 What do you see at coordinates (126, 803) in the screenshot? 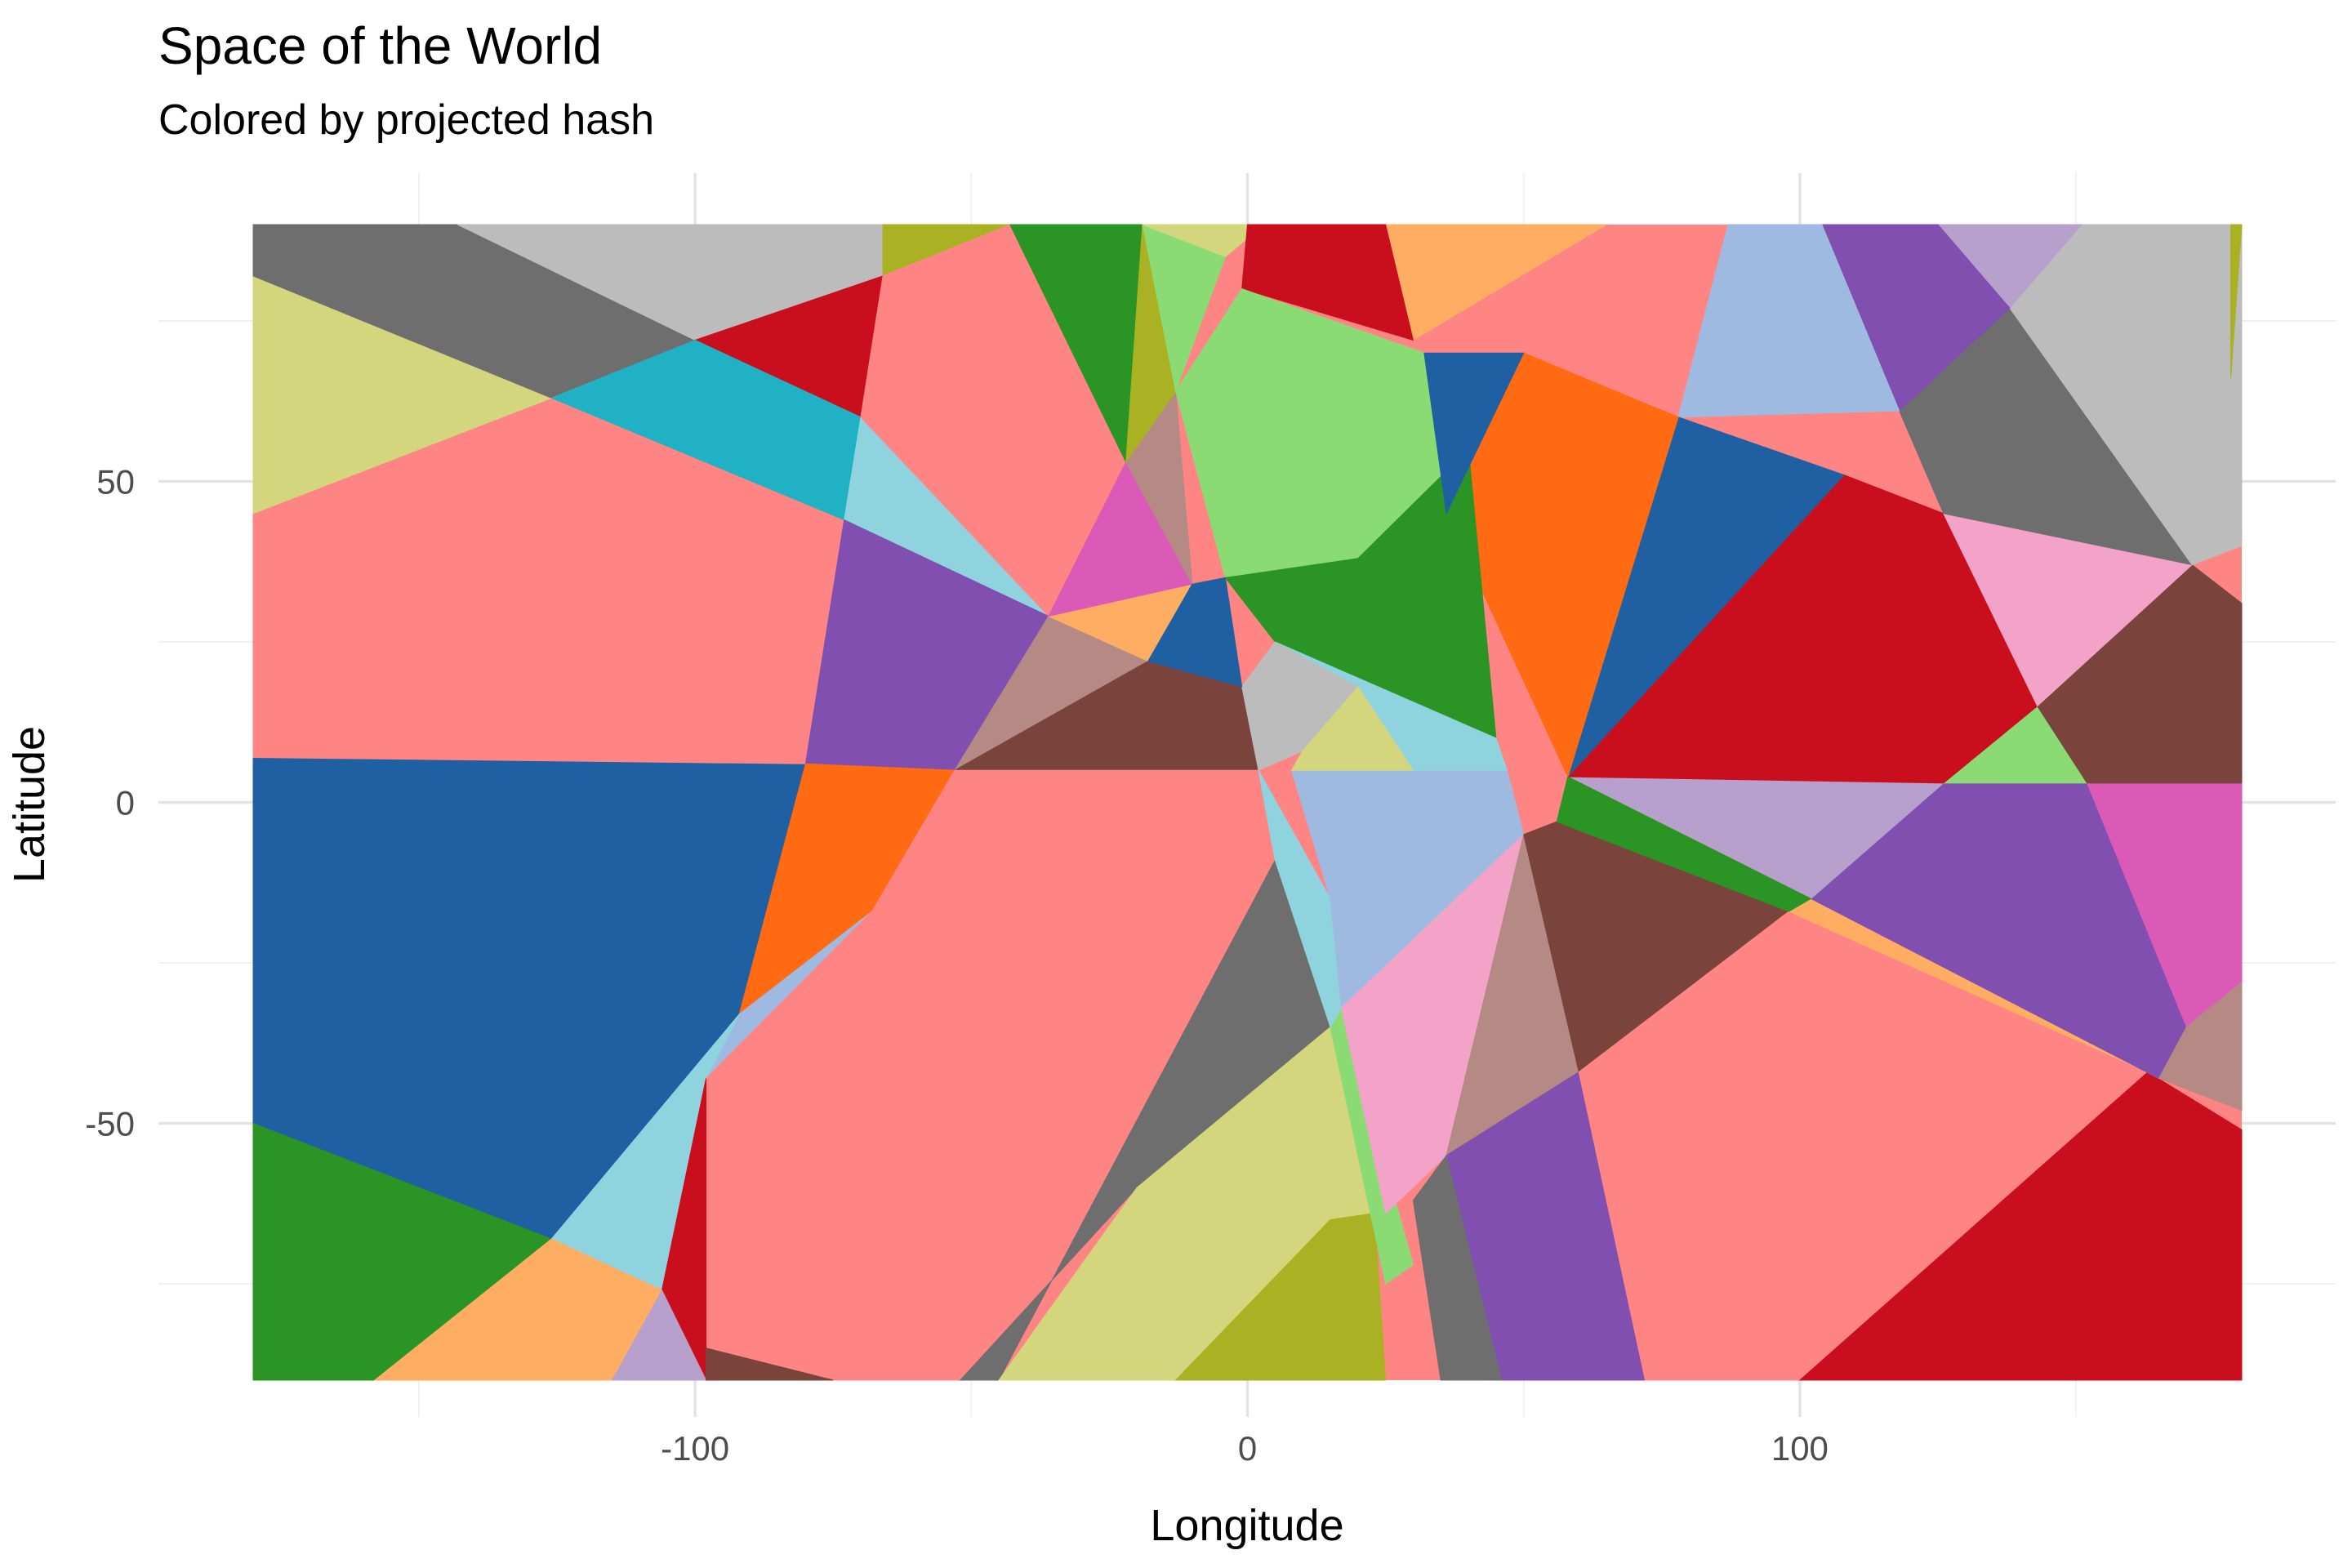
I see `y-tick-label: 0` at bounding box center [126, 803].